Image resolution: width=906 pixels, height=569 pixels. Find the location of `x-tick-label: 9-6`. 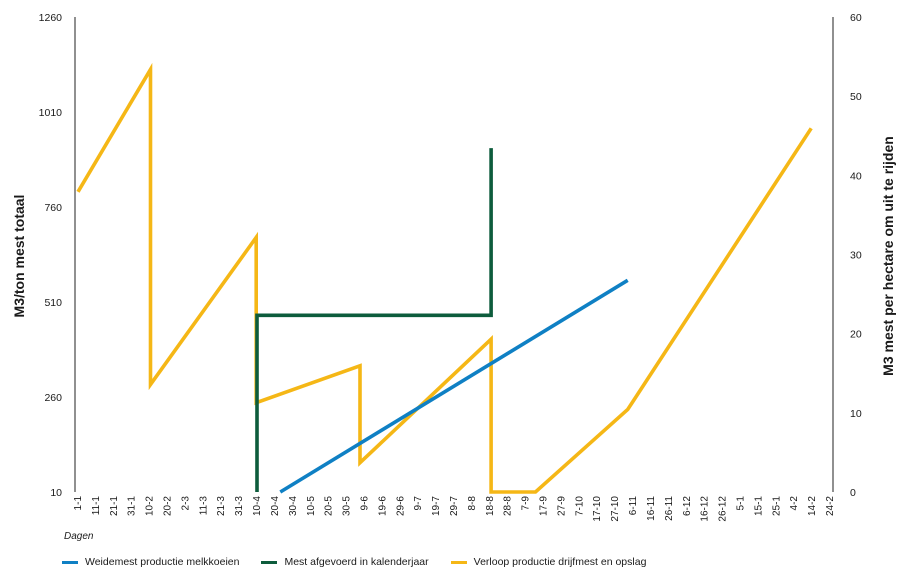

x-tick-label: 9-6 is located at coordinates (364, 503).